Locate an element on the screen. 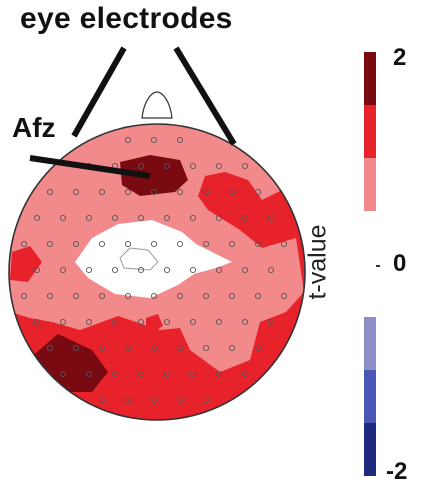 Image resolution: width=424 pixels, height=492 pixels. colorbar-title: t-value is located at coordinates (317, 262).